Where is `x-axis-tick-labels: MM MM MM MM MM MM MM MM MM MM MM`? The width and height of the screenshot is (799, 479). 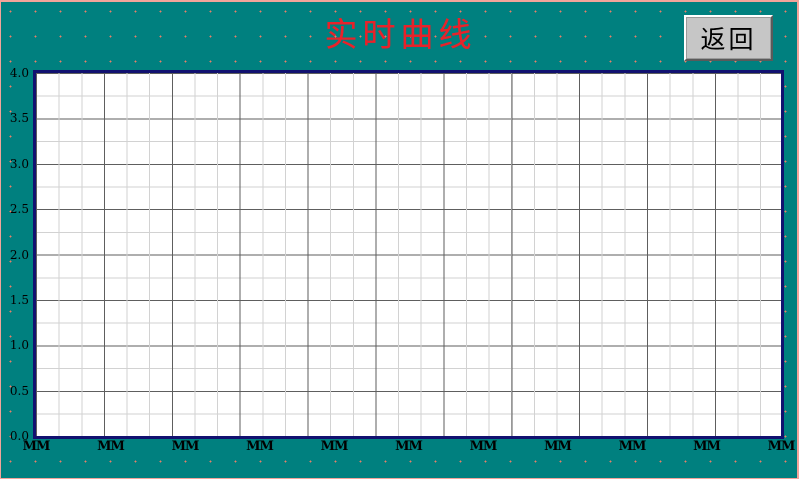
x-axis-tick-labels: MM MM MM MM MM MM MM MM MM MM MM is located at coordinates (399, 449).